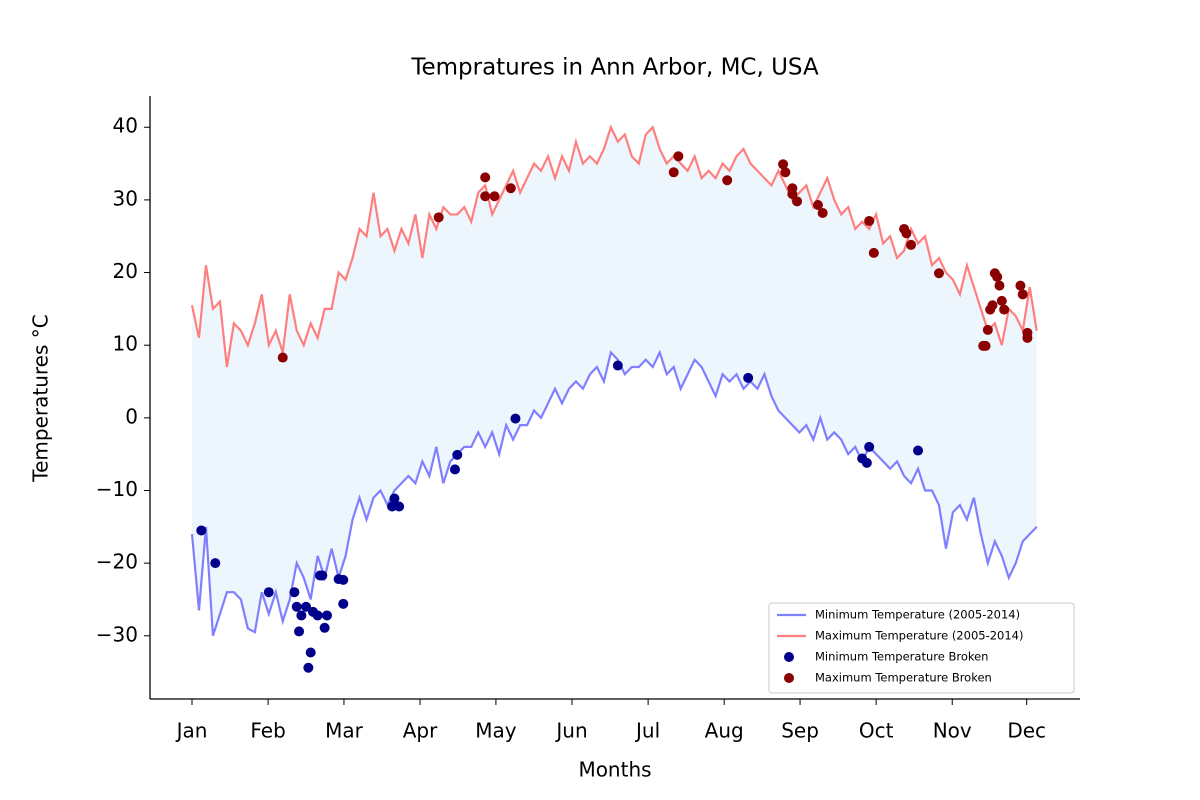 The image size is (1200, 800). What do you see at coordinates (614, 770) in the screenshot?
I see `x-axis-label: Months` at bounding box center [614, 770].